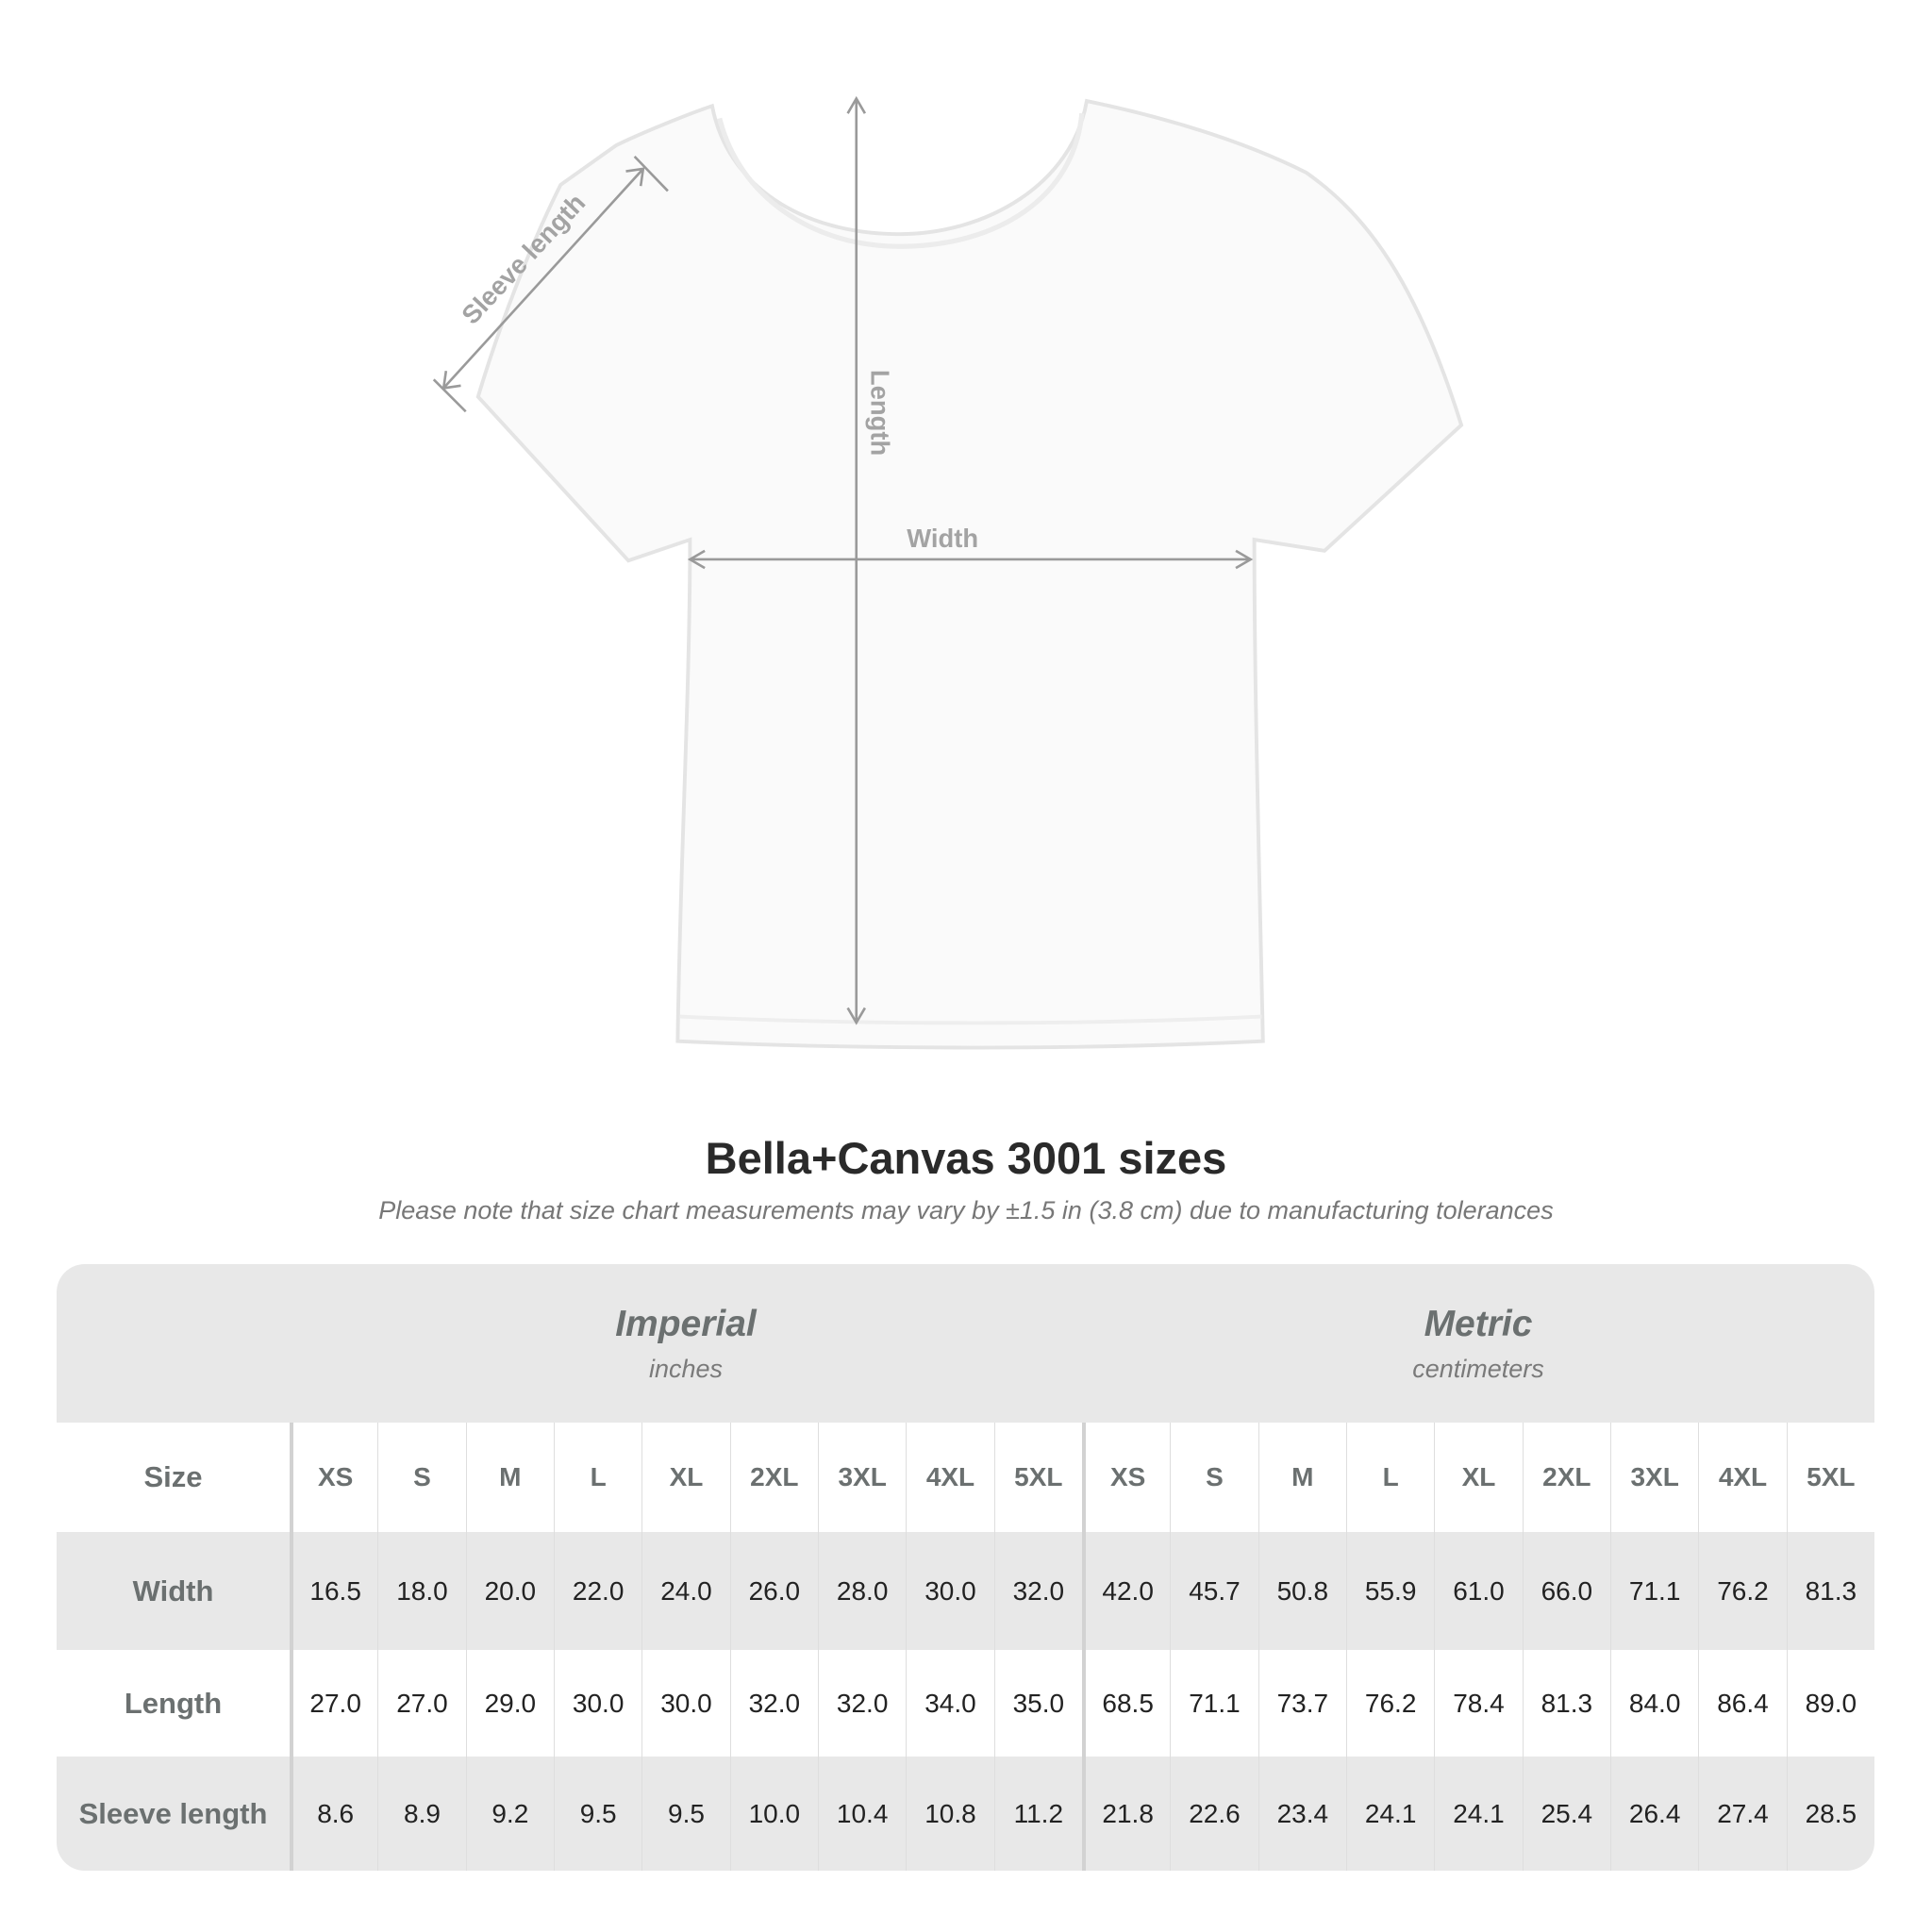  Describe the element at coordinates (1214, 1591) in the screenshot. I see `measurement-cell: 45.7` at that location.